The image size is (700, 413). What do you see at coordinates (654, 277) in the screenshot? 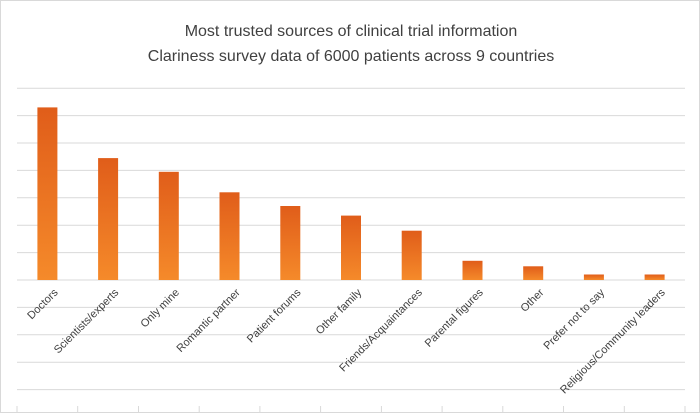
I see `bar-religious-community-leaders` at bounding box center [654, 277].